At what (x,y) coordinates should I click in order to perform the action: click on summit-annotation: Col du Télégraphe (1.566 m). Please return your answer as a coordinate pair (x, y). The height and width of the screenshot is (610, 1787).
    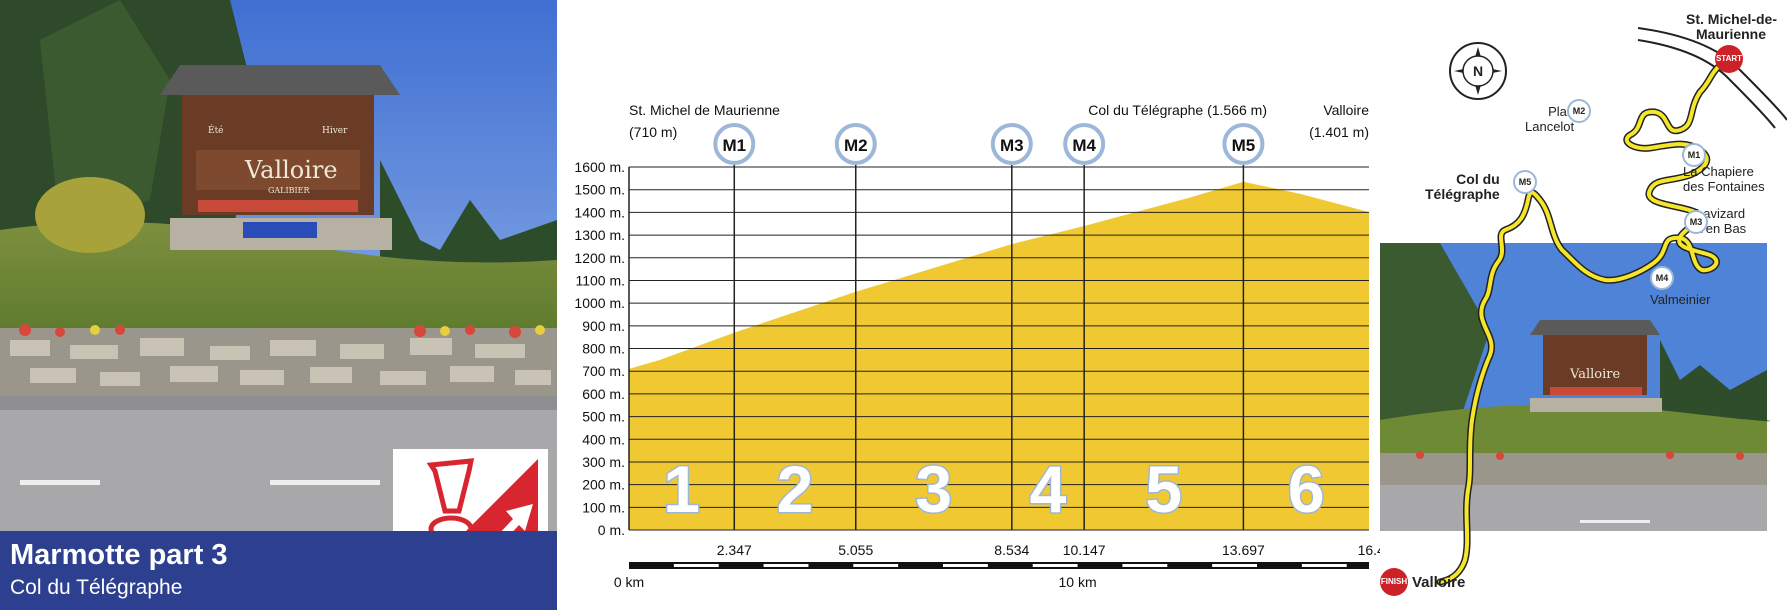
    Looking at the image, I should click on (1177, 110).